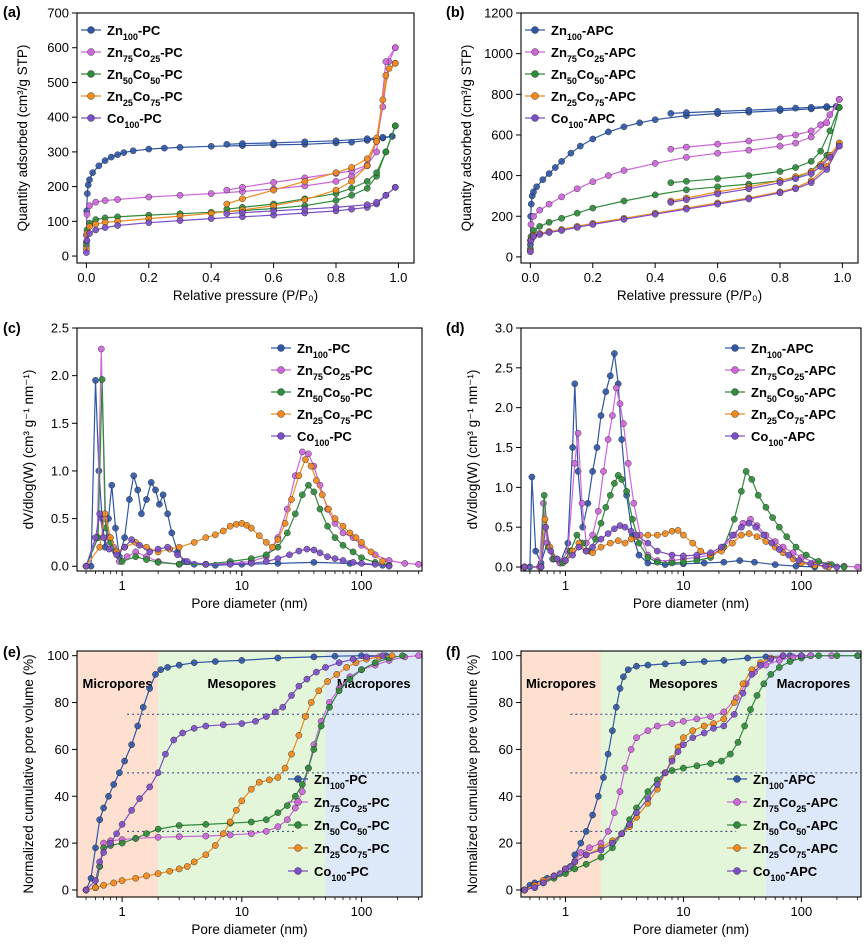 Image resolution: width=866 pixels, height=950 pixels. Describe the element at coordinates (58, 186) in the screenshot. I see `y-tick-label: 200` at that location.